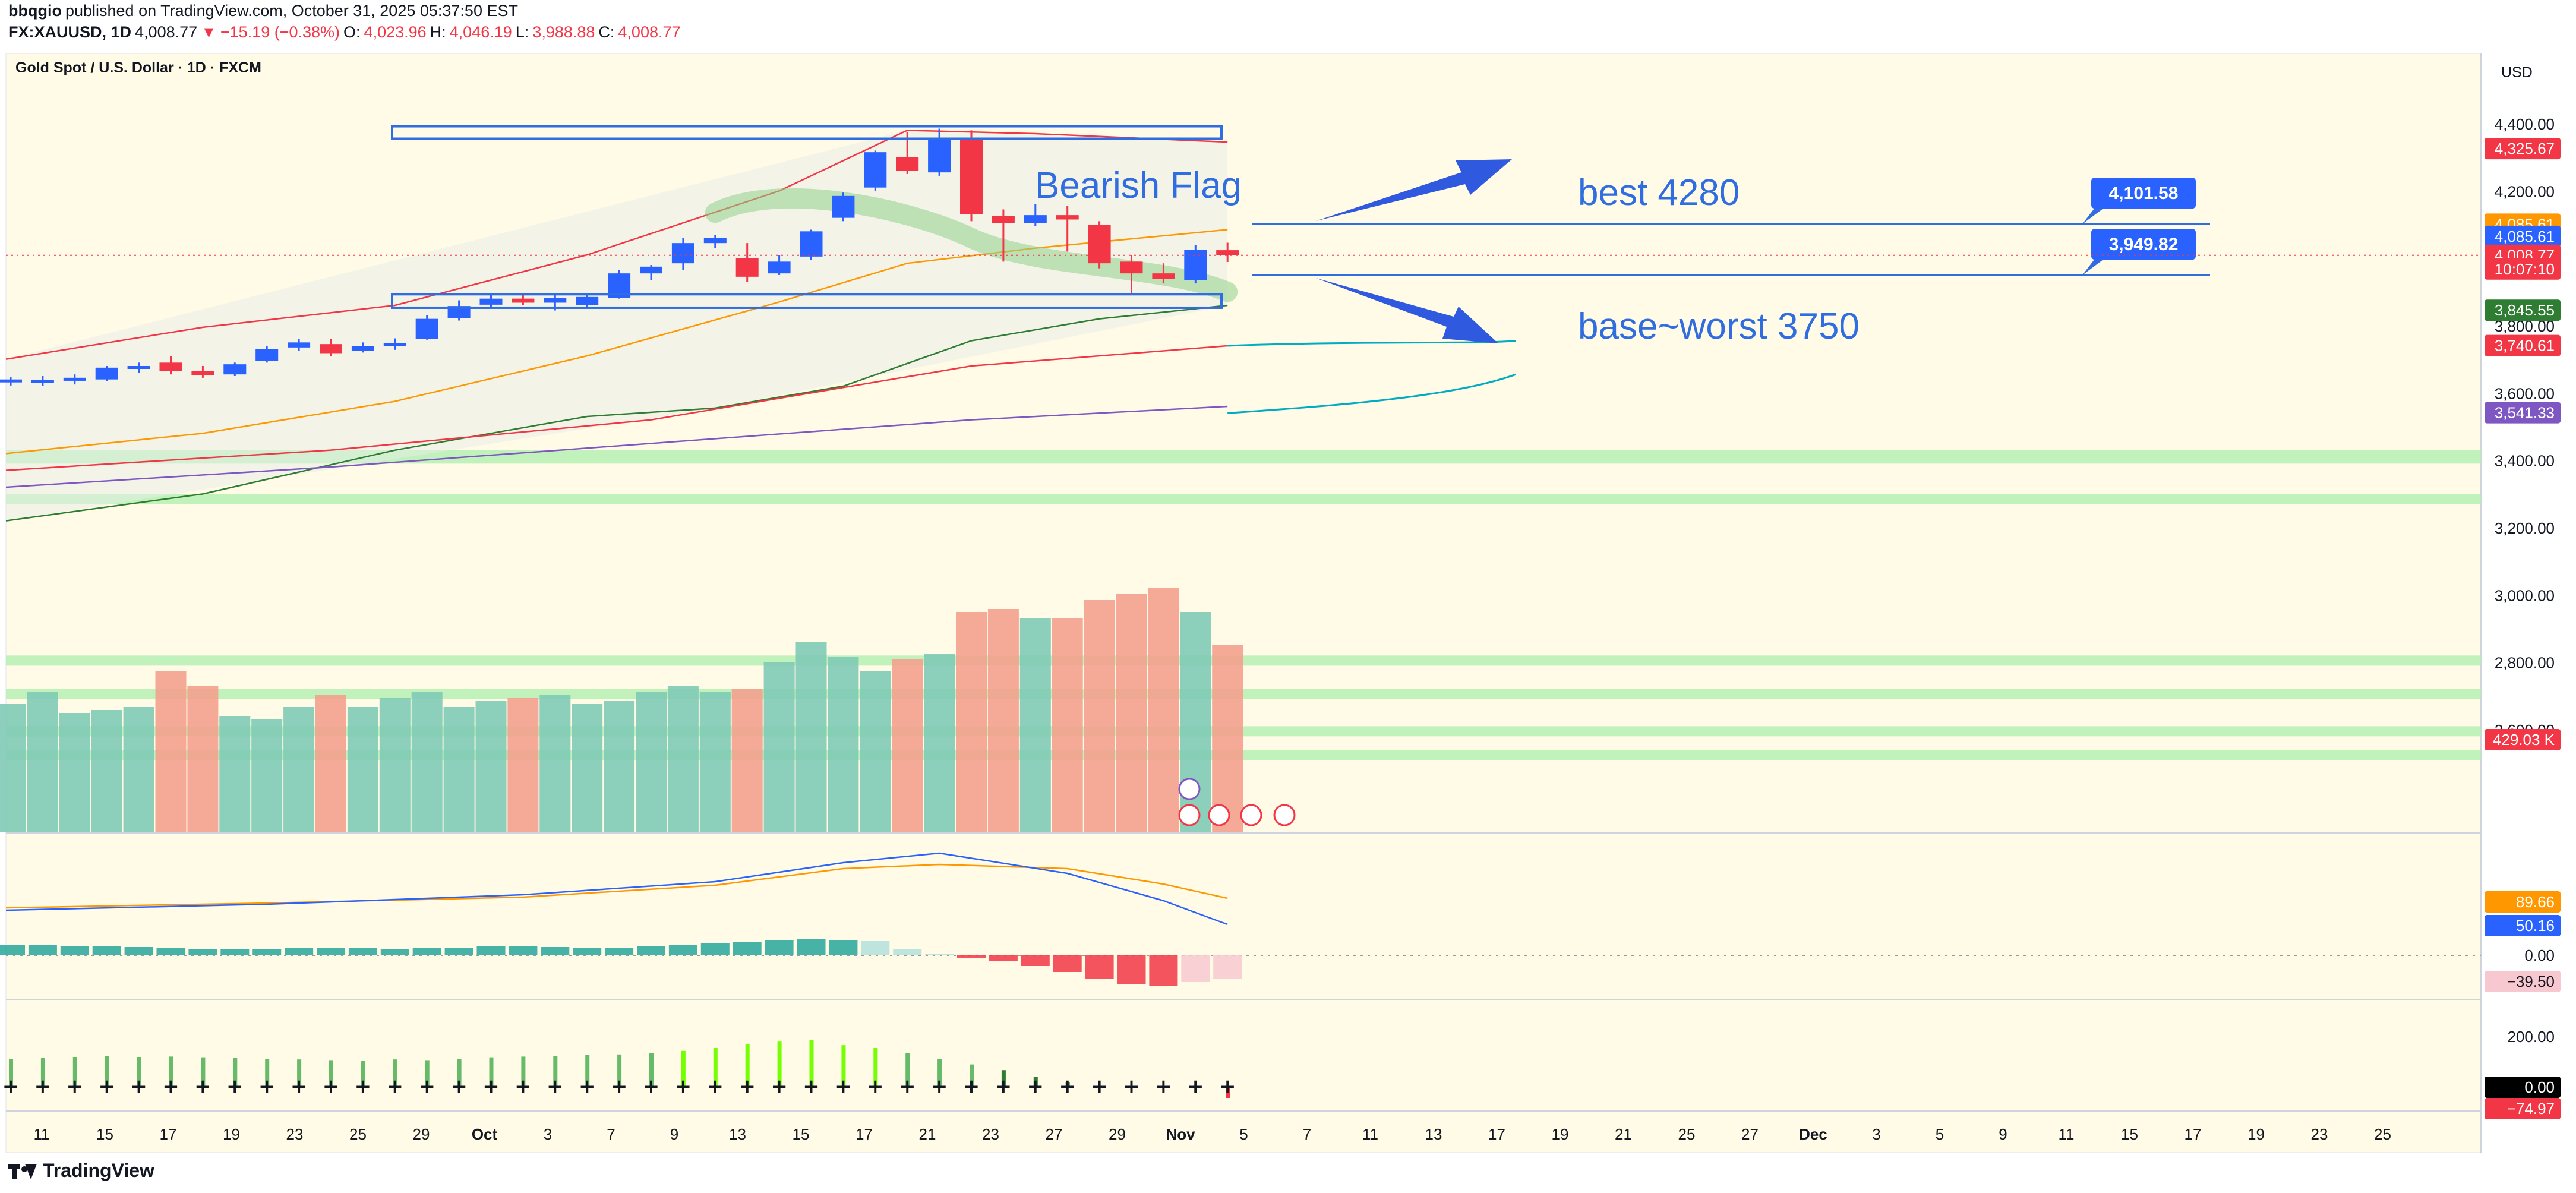 This screenshot has width=2576, height=1193. Describe the element at coordinates (231, 1134) in the screenshot. I see `date-tick-label: 19` at that location.